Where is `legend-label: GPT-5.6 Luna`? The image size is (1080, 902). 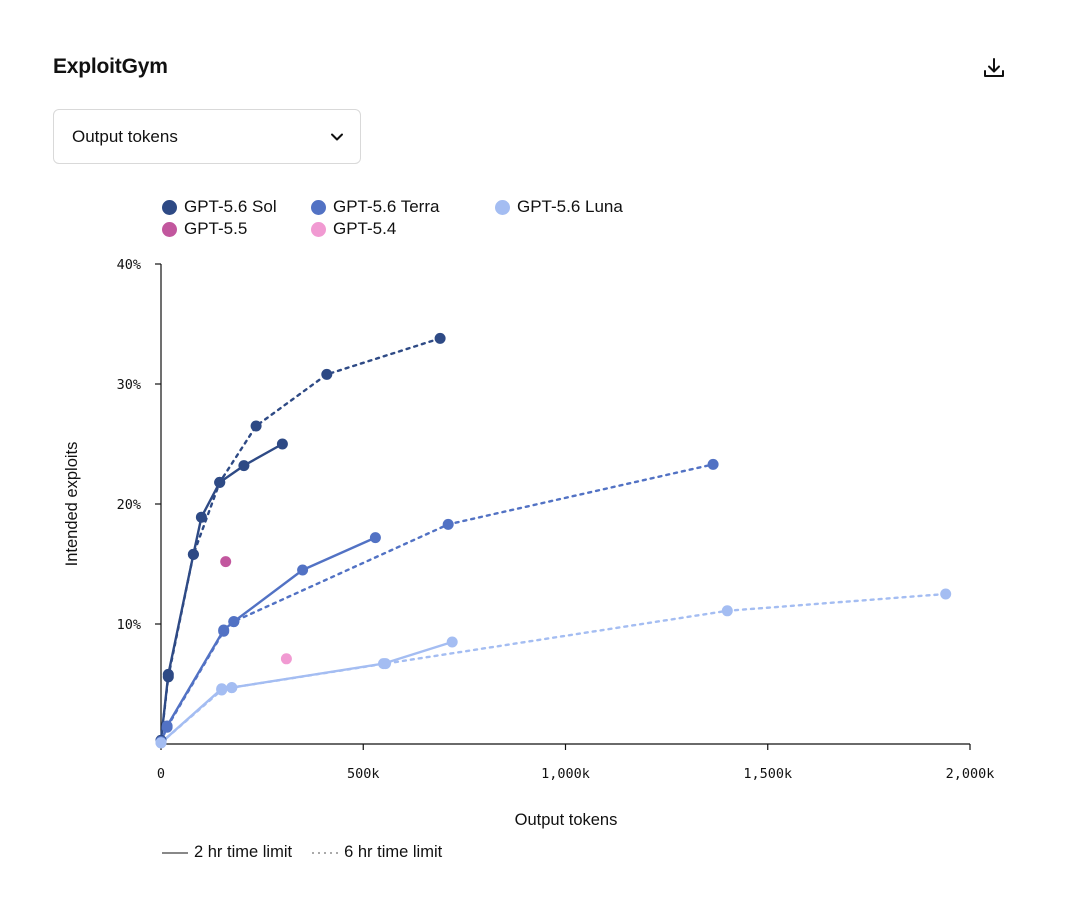 legend-label: GPT-5.6 Luna is located at coordinates (570, 206).